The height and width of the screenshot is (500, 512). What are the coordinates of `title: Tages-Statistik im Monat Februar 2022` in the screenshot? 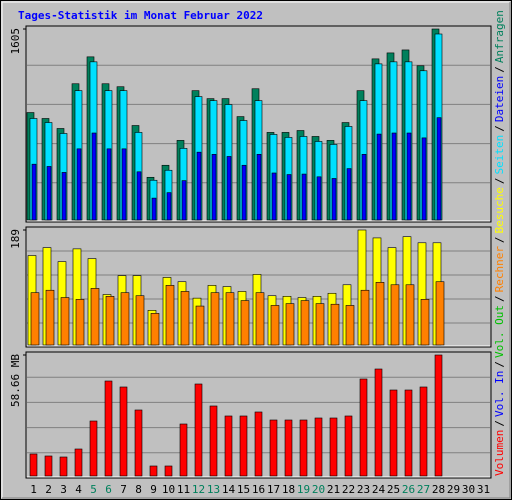 It's located at (140, 15).